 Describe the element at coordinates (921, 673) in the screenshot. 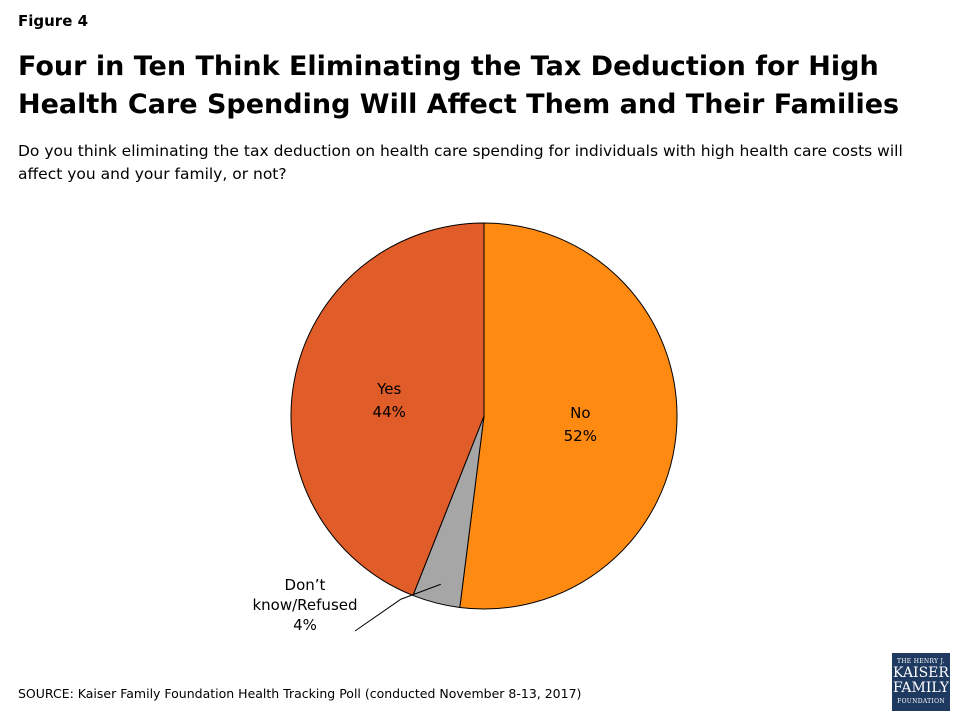

I see `logo-line-2: KAISER` at that location.